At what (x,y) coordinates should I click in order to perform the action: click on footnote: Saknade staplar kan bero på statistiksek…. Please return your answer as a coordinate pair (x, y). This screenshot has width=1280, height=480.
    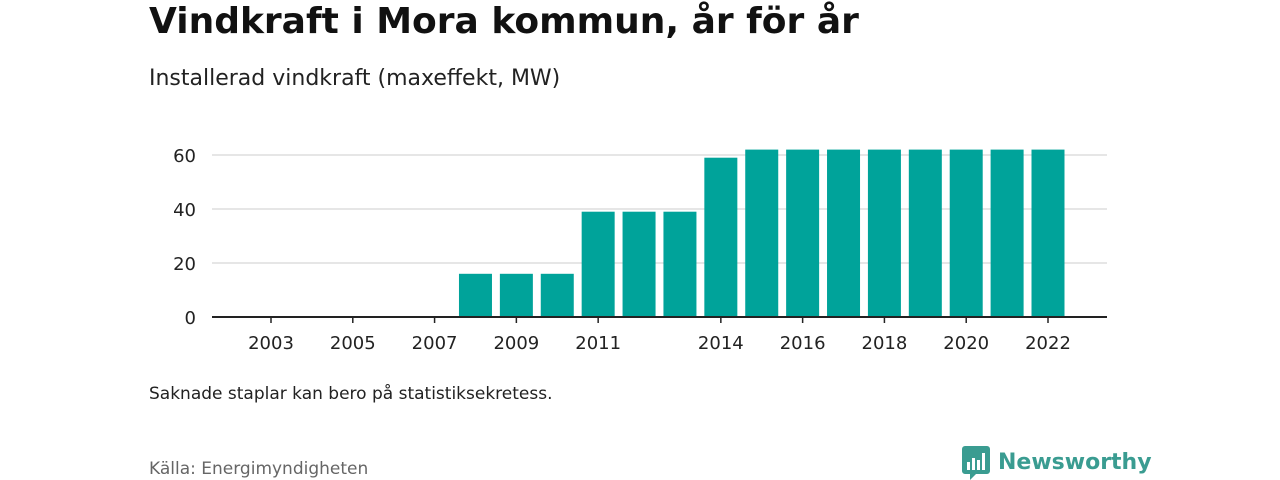
    Looking at the image, I should click on (351, 394).